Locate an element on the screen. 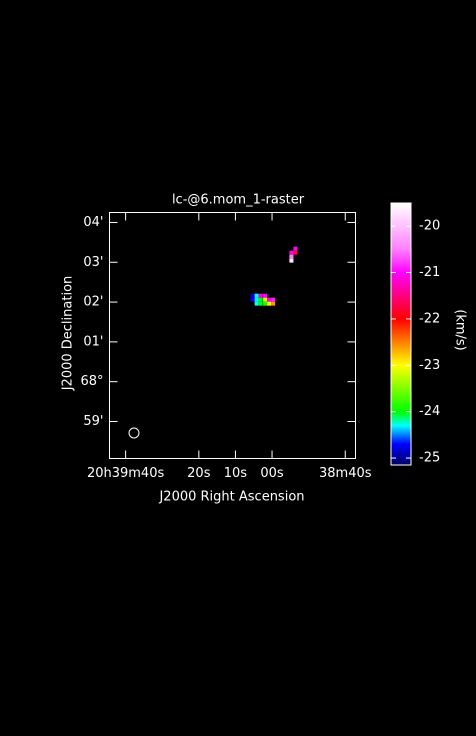 This screenshot has height=736, width=476. chart-title: lc-@6.mom_1-raster is located at coordinates (238, 200).